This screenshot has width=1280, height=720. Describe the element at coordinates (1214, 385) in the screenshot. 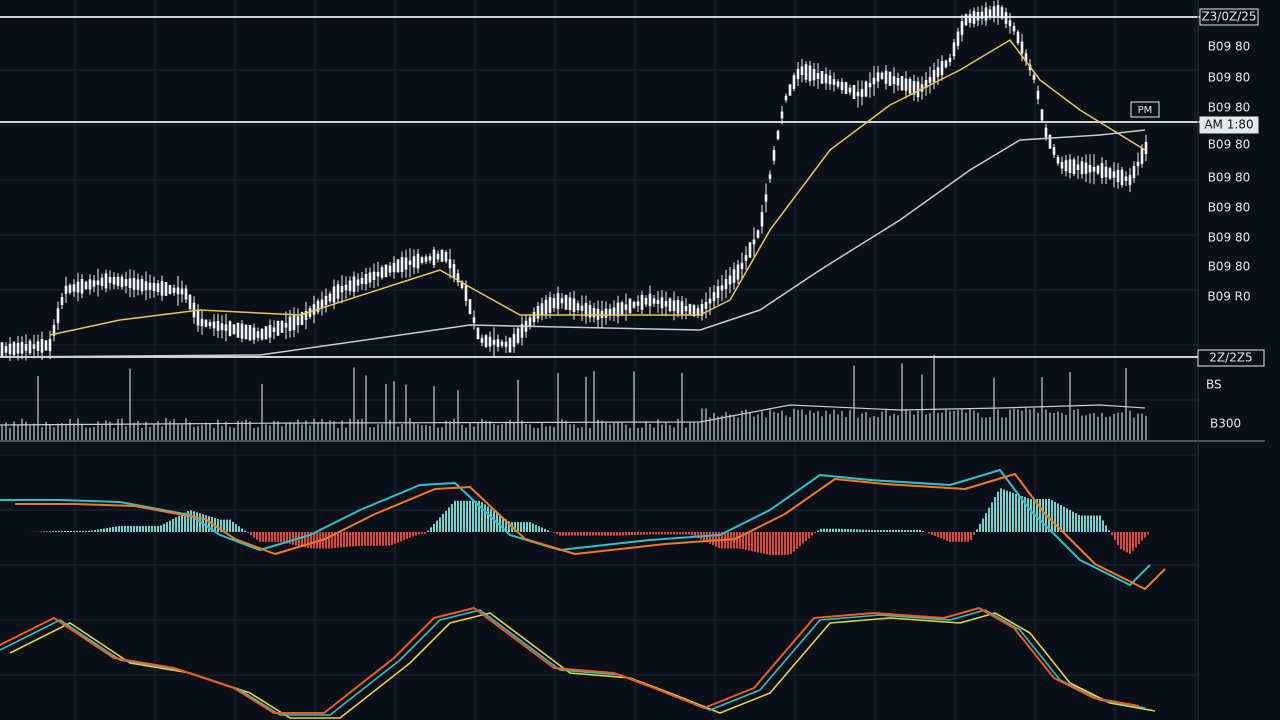

I see `volume-axis-label: BS` at that location.